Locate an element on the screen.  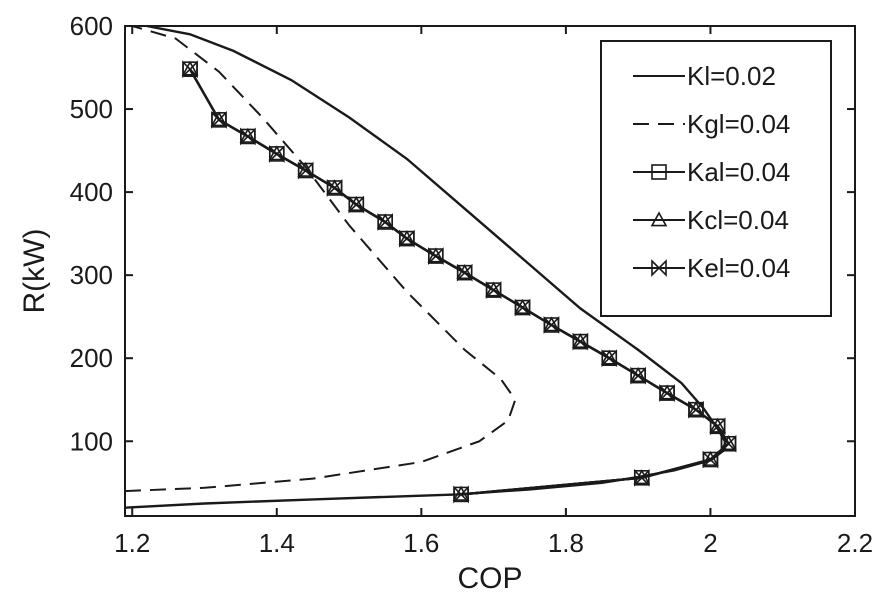
x-tick-label: 1.6 is located at coordinates (421, 543).